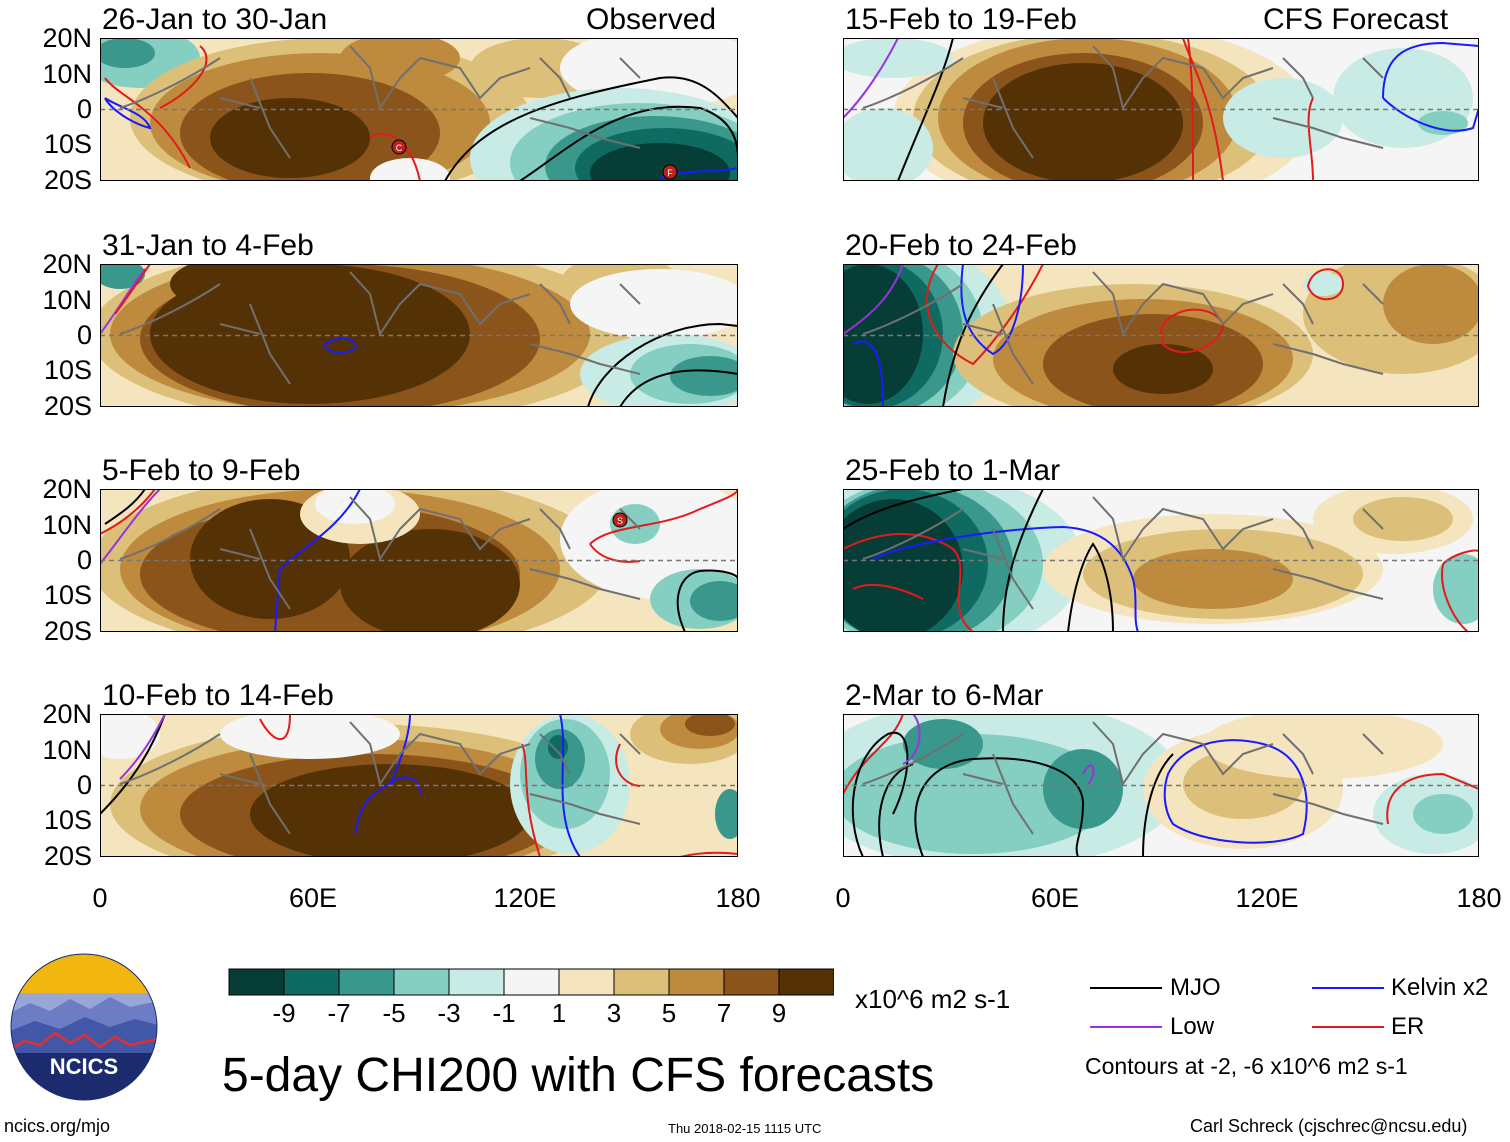 The height and width of the screenshot is (1142, 1510). Describe the element at coordinates (961, 245) in the screenshot. I see `panel-date-label: 20-Feb to 24-Feb` at that location.